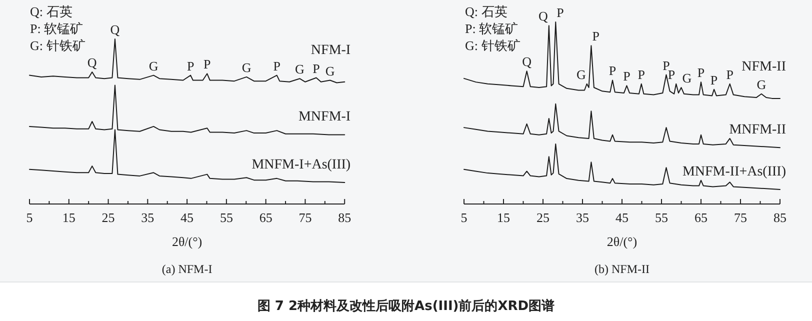 The image size is (812, 321). Describe the element at coordinates (324, 117) in the screenshot. I see `series-label: MNFM-I` at that location.